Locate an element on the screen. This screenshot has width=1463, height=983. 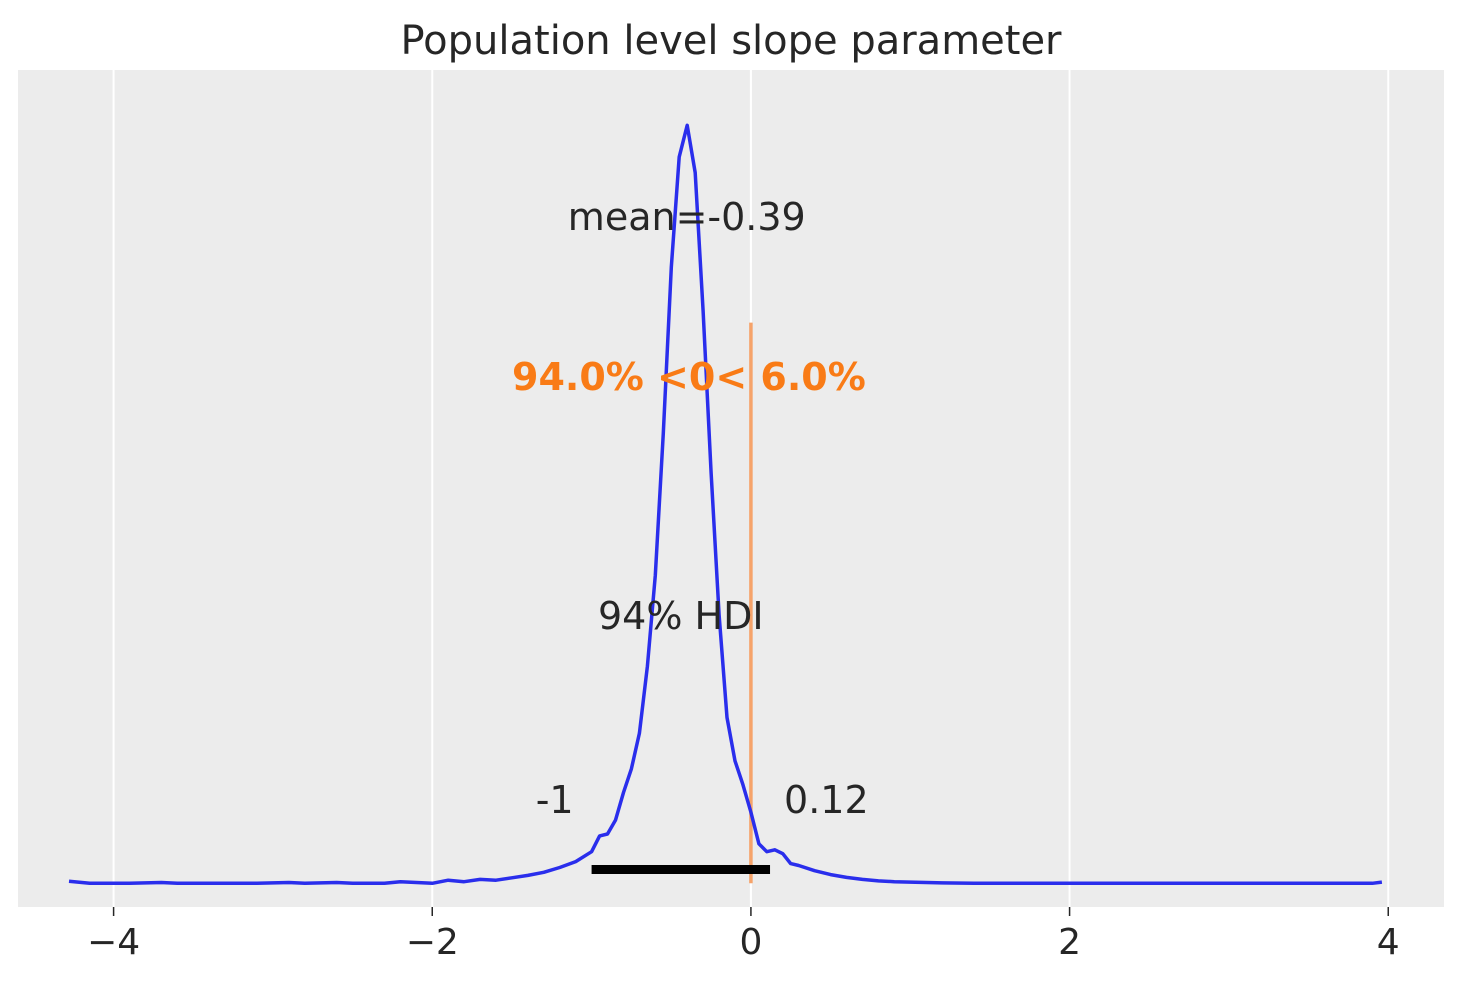
hdi-high-label: 0.12 is located at coordinates (826, 800).